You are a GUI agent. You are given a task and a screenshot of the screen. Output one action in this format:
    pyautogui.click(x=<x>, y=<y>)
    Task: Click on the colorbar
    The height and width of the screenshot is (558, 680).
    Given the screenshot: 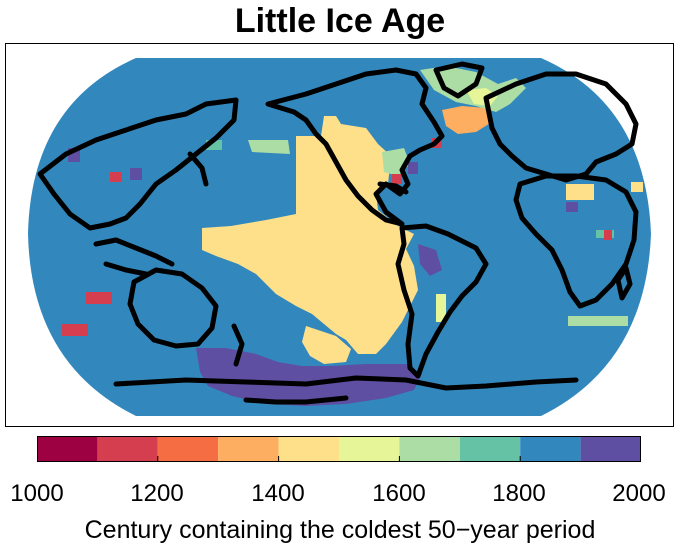 What is the action you would take?
    pyautogui.click(x=339, y=449)
    